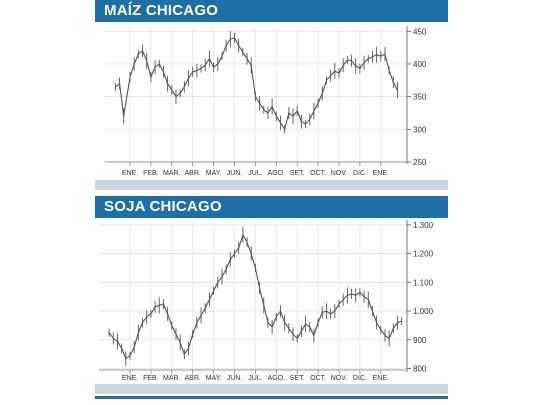 The width and height of the screenshot is (540, 405). What do you see at coordinates (297, 378) in the screenshot?
I see `soja-x-tick-label: SET.` at bounding box center [297, 378].